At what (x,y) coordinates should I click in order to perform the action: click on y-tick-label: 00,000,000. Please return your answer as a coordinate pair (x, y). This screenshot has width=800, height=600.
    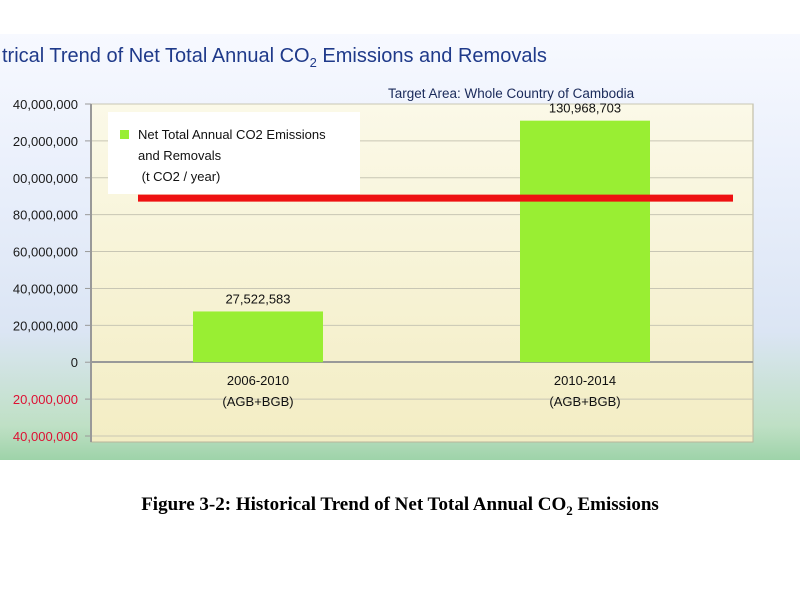
    Looking at the image, I should click on (45, 178).